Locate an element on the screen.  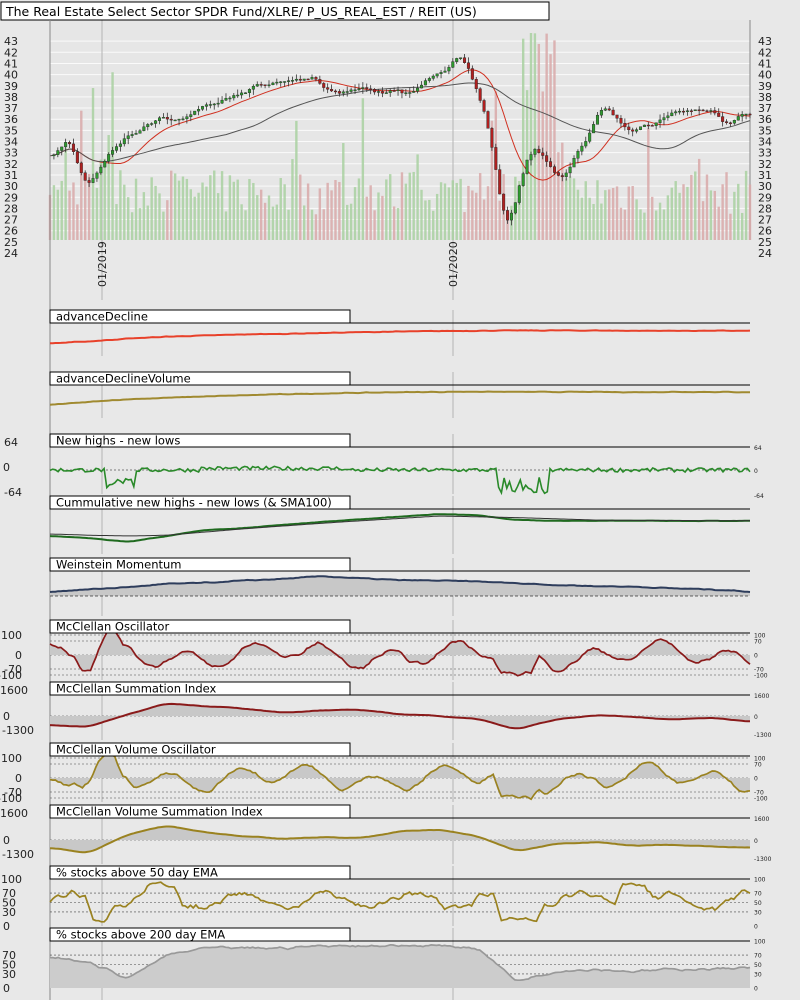
y-tick-label: -100 is located at coordinates (11, 798).